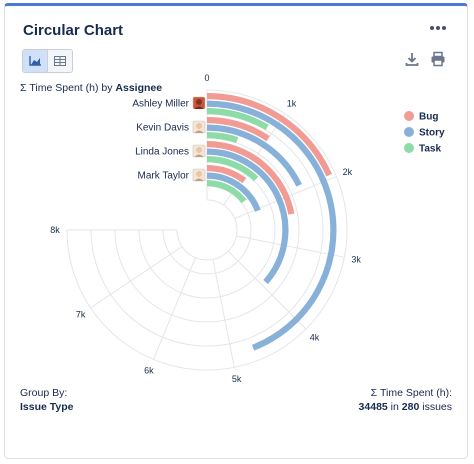 This screenshot has height=464, width=474. What do you see at coordinates (373, 407) in the screenshot?
I see `total-value: 34485` at bounding box center [373, 407].